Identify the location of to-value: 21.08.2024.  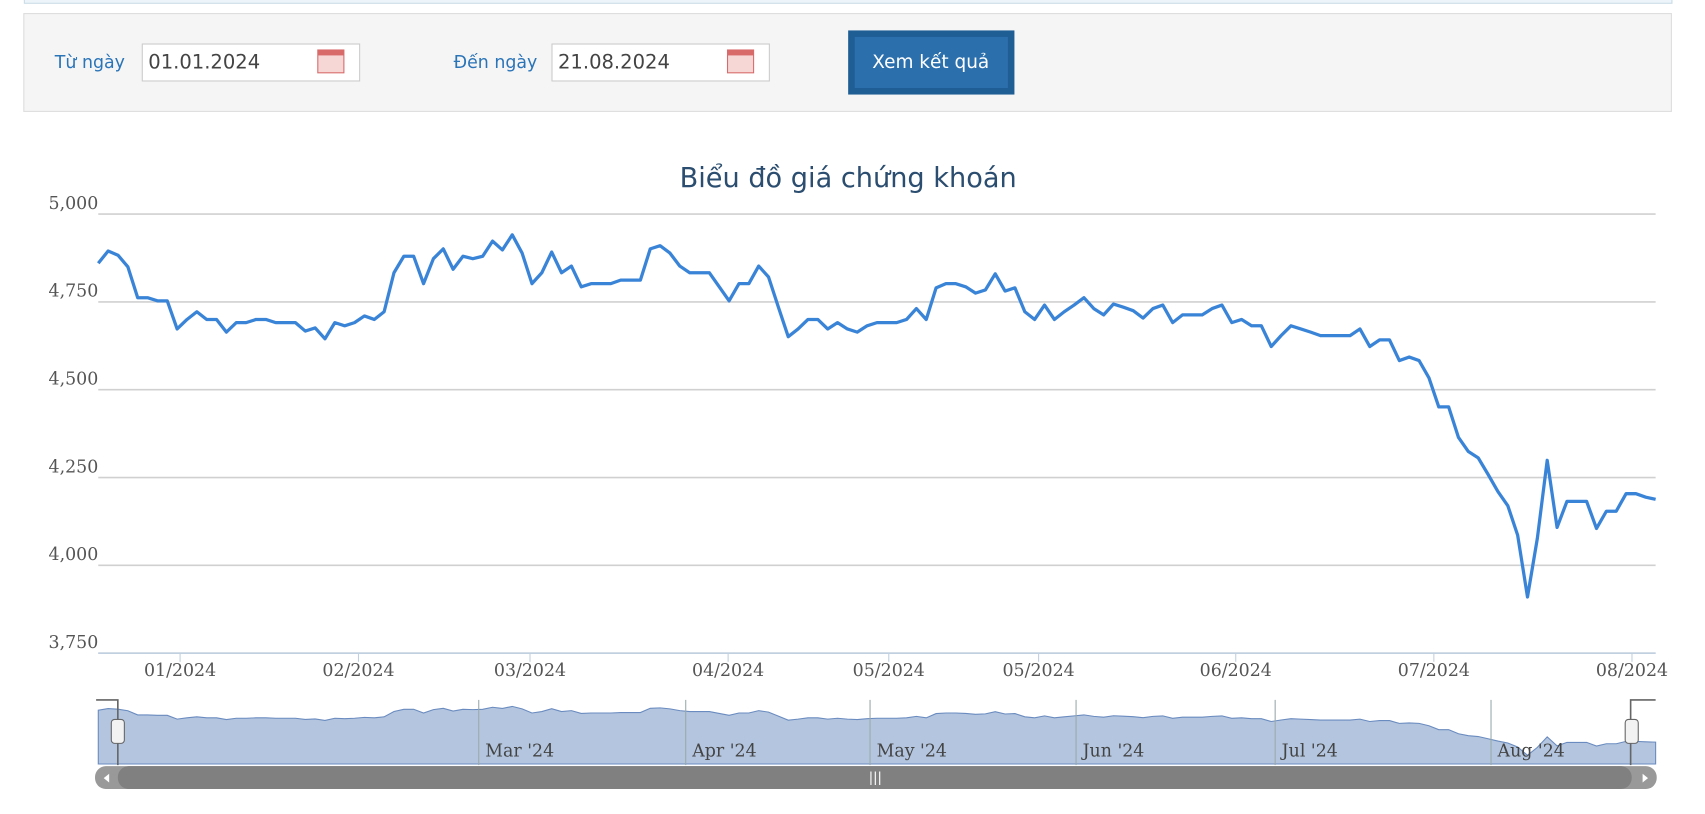
(614, 62).